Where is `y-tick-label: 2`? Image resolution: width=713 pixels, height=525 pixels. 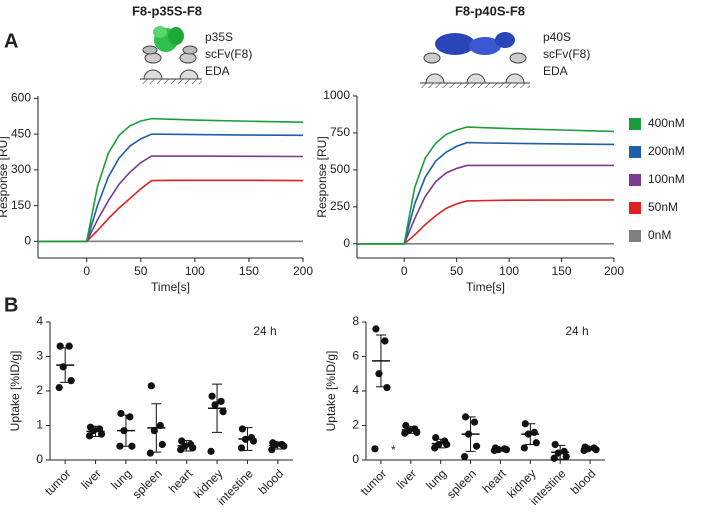
y-tick-label: 2 is located at coordinates (39, 390).